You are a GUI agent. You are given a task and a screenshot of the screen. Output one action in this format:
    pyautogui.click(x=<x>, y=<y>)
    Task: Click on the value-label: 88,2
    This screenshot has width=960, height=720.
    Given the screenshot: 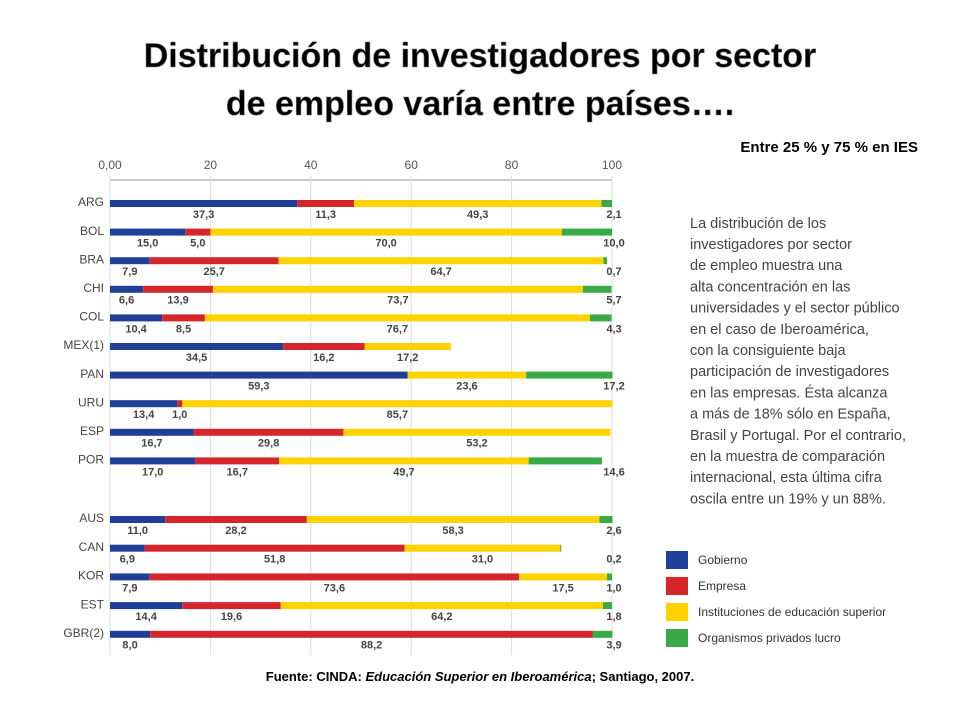 What is the action you would take?
    pyautogui.click(x=371, y=646)
    